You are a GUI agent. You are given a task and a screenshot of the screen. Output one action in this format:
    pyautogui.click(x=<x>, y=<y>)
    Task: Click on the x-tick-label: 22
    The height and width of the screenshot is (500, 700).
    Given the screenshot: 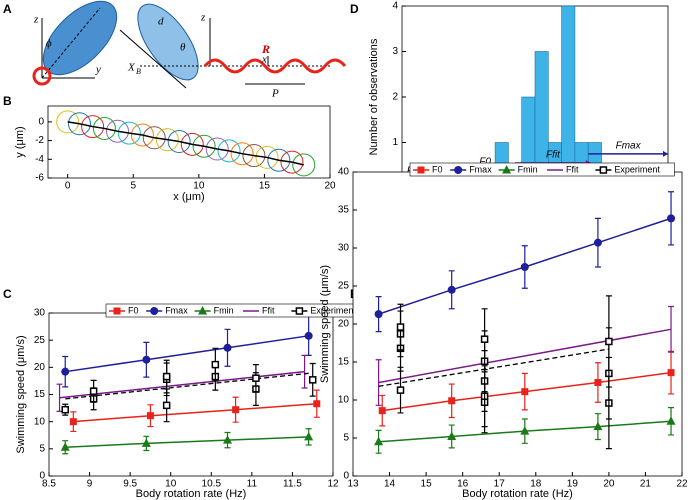 What is the action you would take?
    pyautogui.click(x=682, y=484)
    